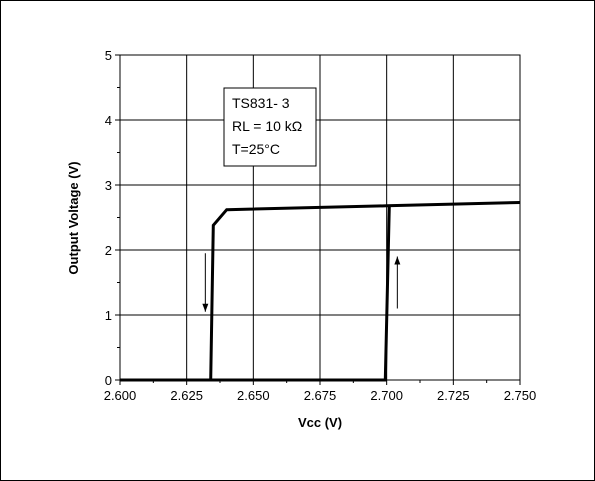 Image resolution: width=595 pixels, height=481 pixels. Describe the element at coordinates (108, 315) in the screenshot. I see `y-tick-label: 1` at that location.